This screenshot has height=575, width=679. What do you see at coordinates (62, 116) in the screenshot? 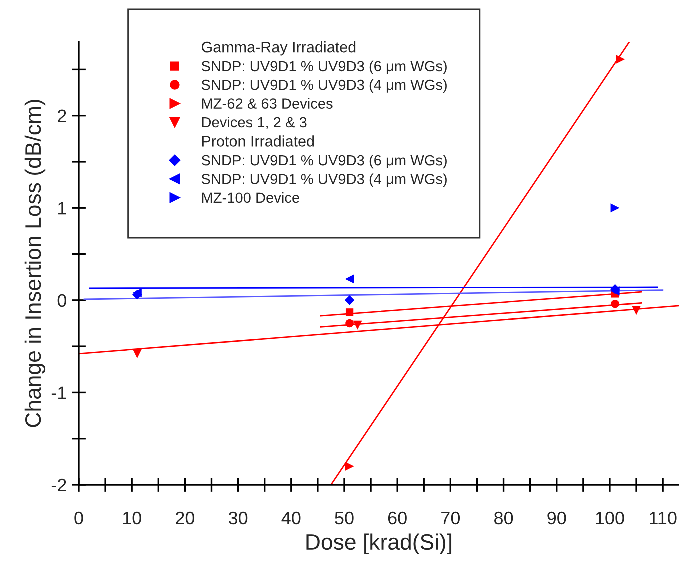
I see `y-tick-label: 2` at bounding box center [62, 116].